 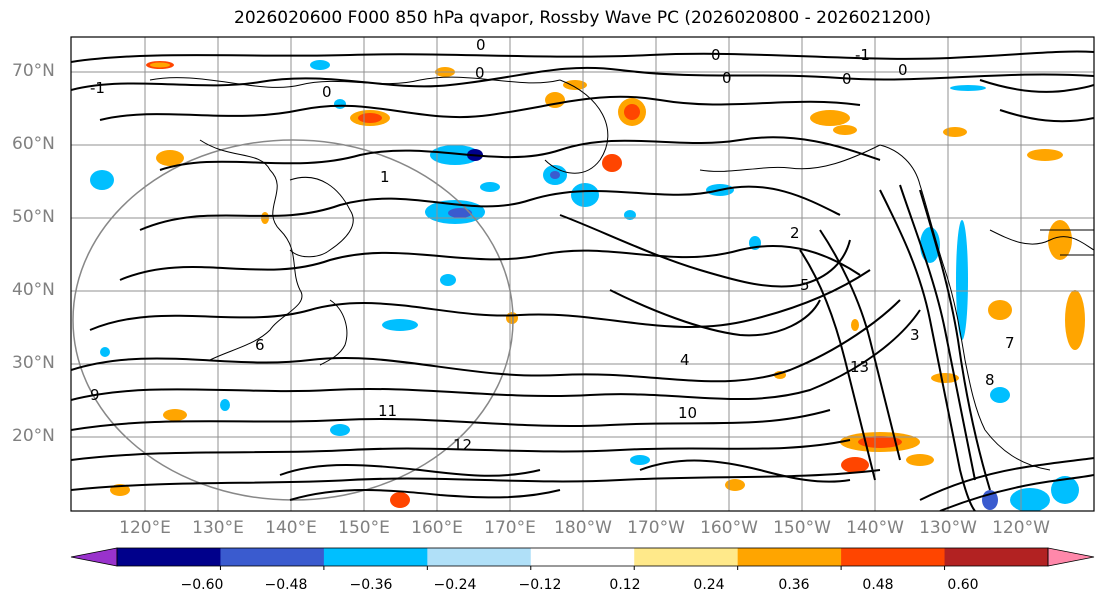 I want to click on lon-label: 150°E, so click(x=364, y=528).